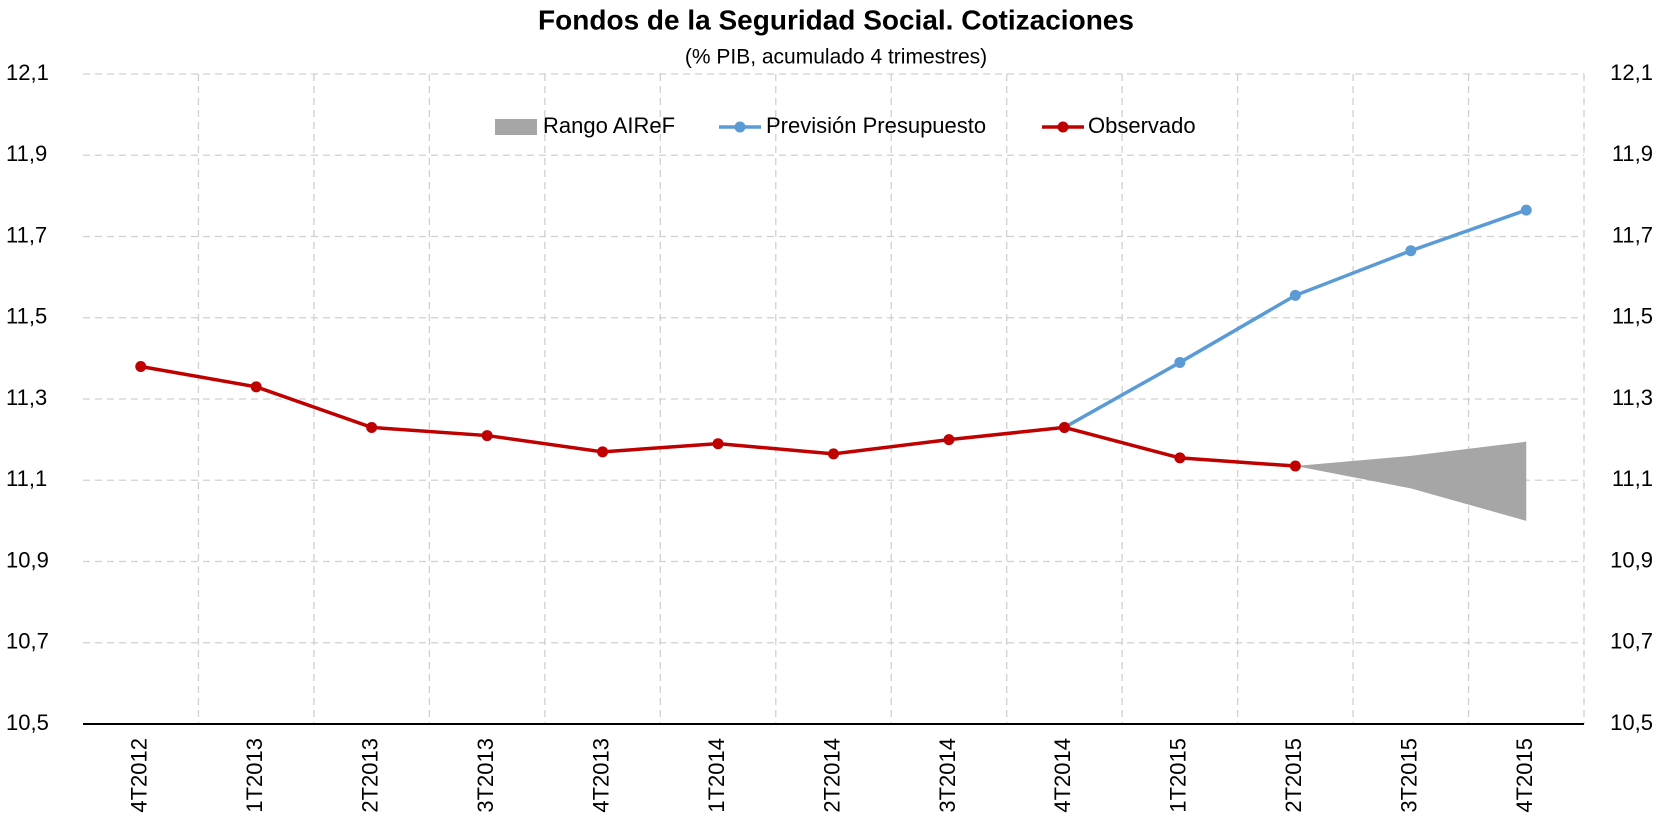 This screenshot has height=830, width=1659. I want to click on y-tick-label: 12,1, so click(27, 72).